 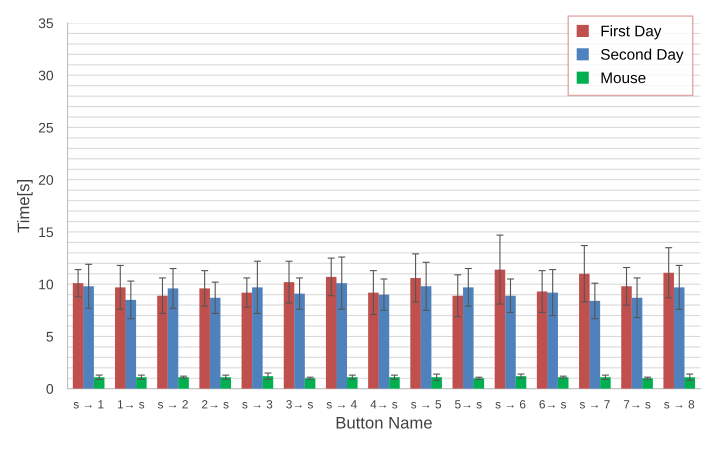 What do you see at coordinates (257, 404) in the screenshot?
I see `x-tick-label: s → 3` at bounding box center [257, 404].